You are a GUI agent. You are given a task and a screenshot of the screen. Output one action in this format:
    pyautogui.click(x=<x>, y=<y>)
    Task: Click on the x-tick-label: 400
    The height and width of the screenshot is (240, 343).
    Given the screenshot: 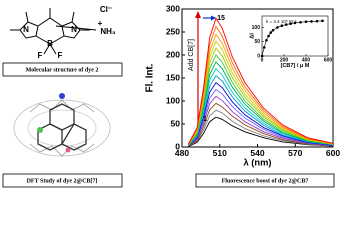 What is the action you would take?
    pyautogui.click(x=306, y=60)
    